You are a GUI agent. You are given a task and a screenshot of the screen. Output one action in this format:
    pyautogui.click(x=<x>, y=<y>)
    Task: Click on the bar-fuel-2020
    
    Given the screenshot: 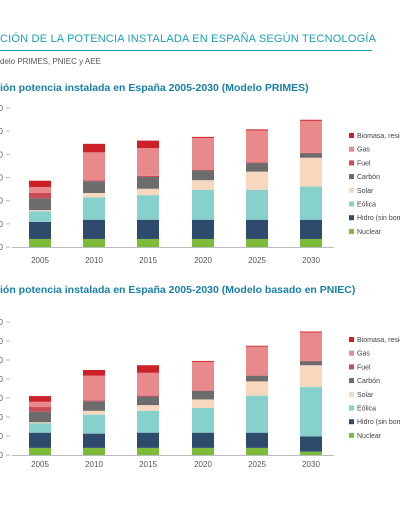 What is the action you would take?
    pyautogui.click(x=203, y=170)
    